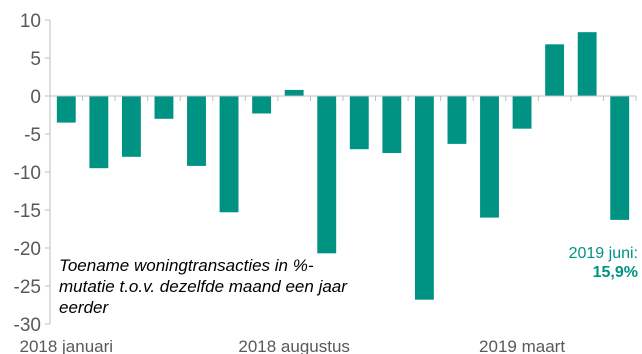 The image size is (642, 354). I want to click on y-tick-label: -5, so click(32, 135).